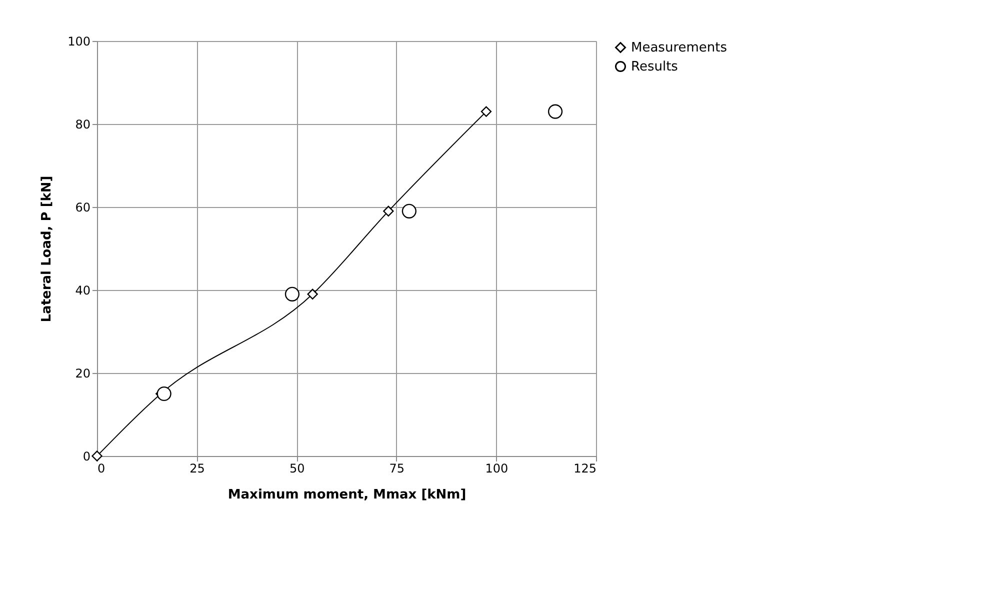 The width and height of the screenshot is (998, 591). I want to click on y-tick-label: 60, so click(82, 207).